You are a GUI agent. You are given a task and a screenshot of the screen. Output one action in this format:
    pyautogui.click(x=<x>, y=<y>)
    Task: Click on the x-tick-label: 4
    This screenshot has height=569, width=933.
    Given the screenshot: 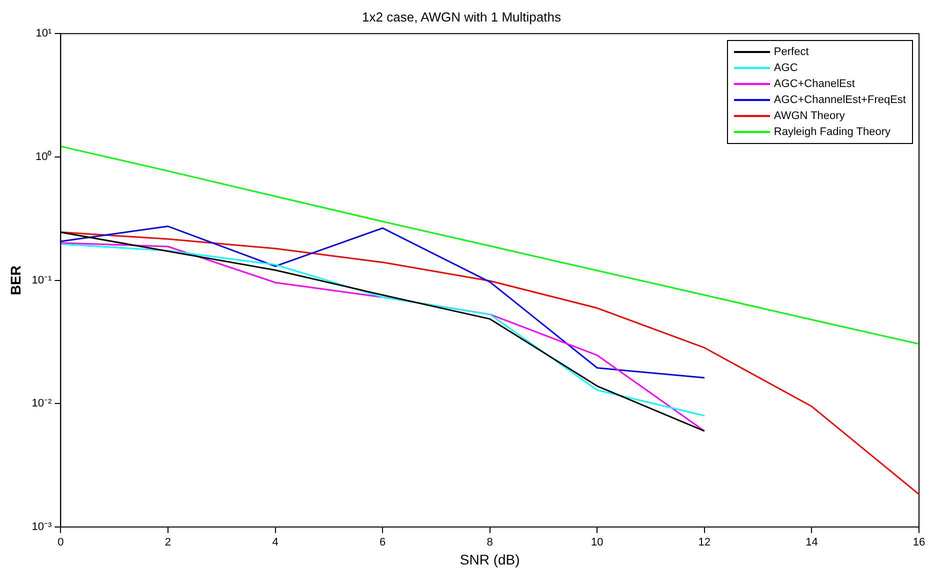 What is the action you would take?
    pyautogui.click(x=275, y=542)
    